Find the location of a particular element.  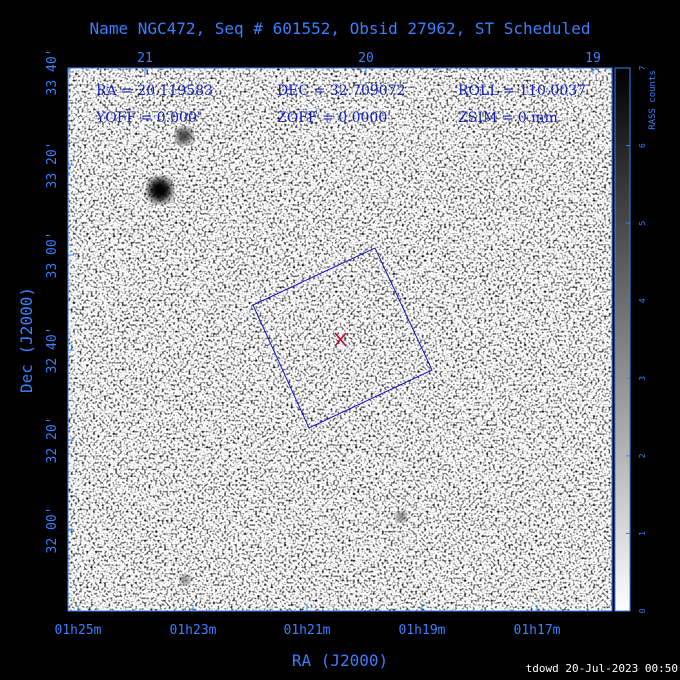

colorbar-tick-label: 6 is located at coordinates (642, 145).